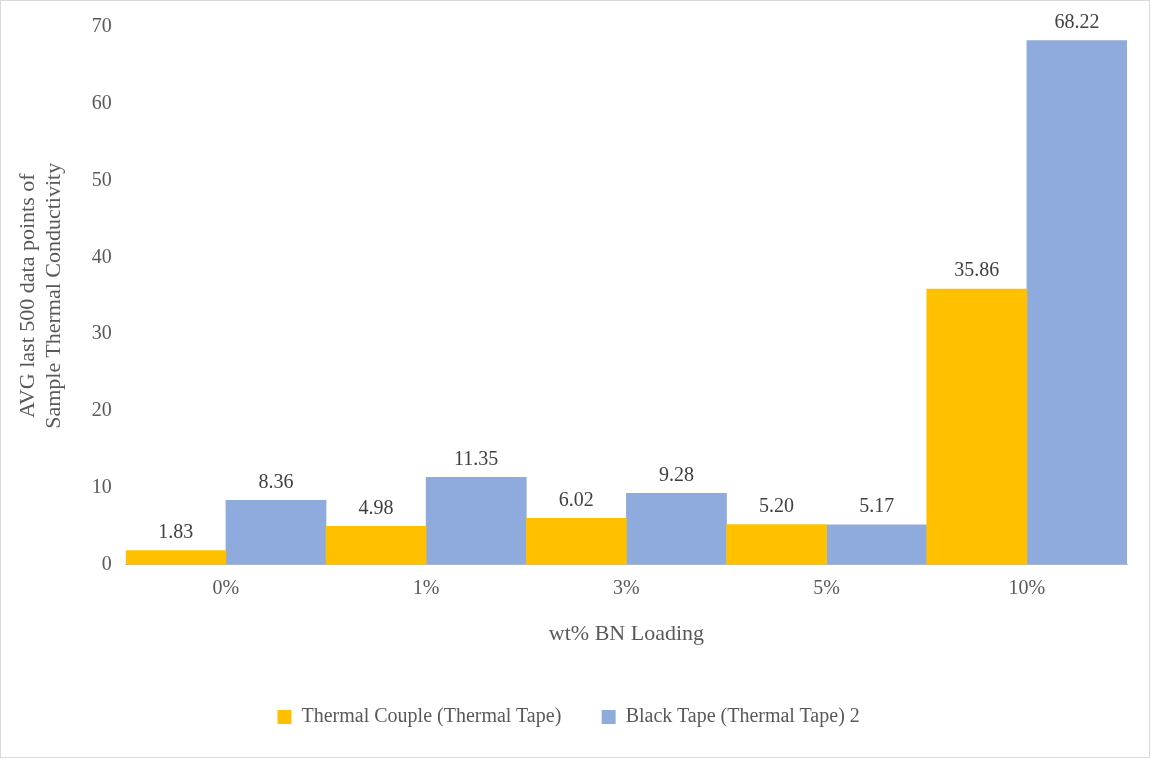 This screenshot has height=759, width=1151. I want to click on y-tick-label: 60, so click(101, 102).